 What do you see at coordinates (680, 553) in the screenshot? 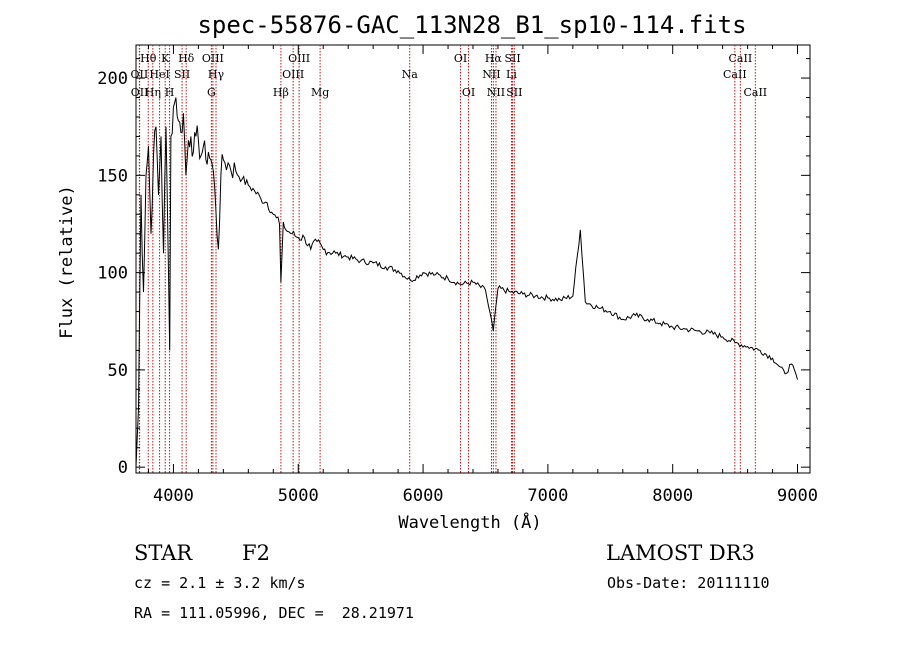
I see `survey-name: LAMOST DR3` at bounding box center [680, 553].